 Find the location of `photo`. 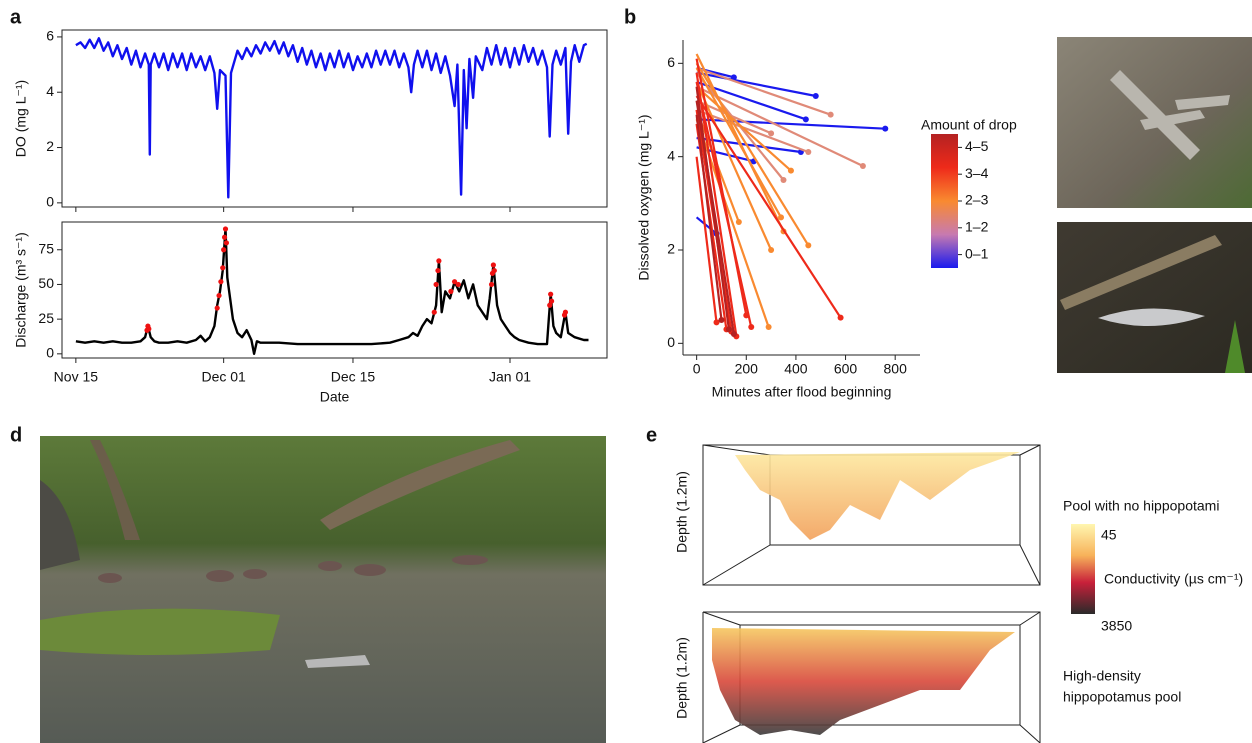

photo is located at coordinates (1154, 205).